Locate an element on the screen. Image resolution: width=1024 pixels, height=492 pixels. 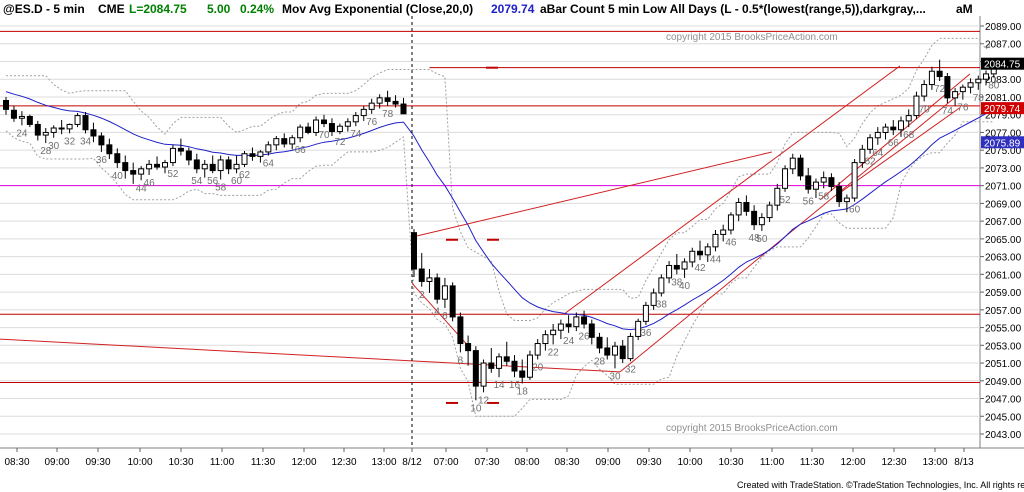
bar-count-label: 28 is located at coordinates (46, 151).